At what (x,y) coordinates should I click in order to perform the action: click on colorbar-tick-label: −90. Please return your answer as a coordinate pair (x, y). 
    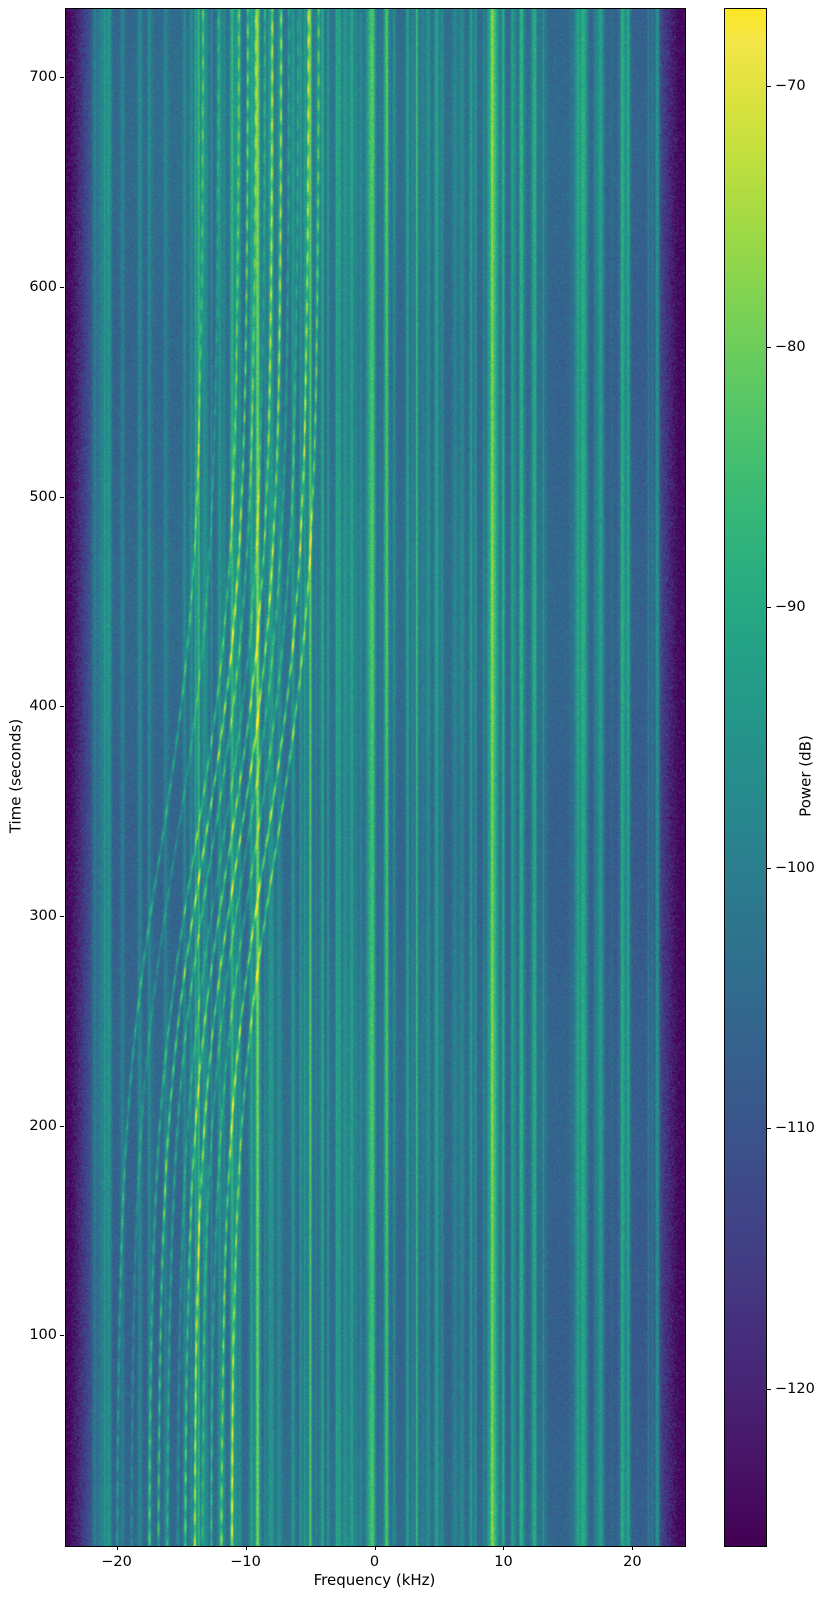
    Looking at the image, I should click on (790, 606).